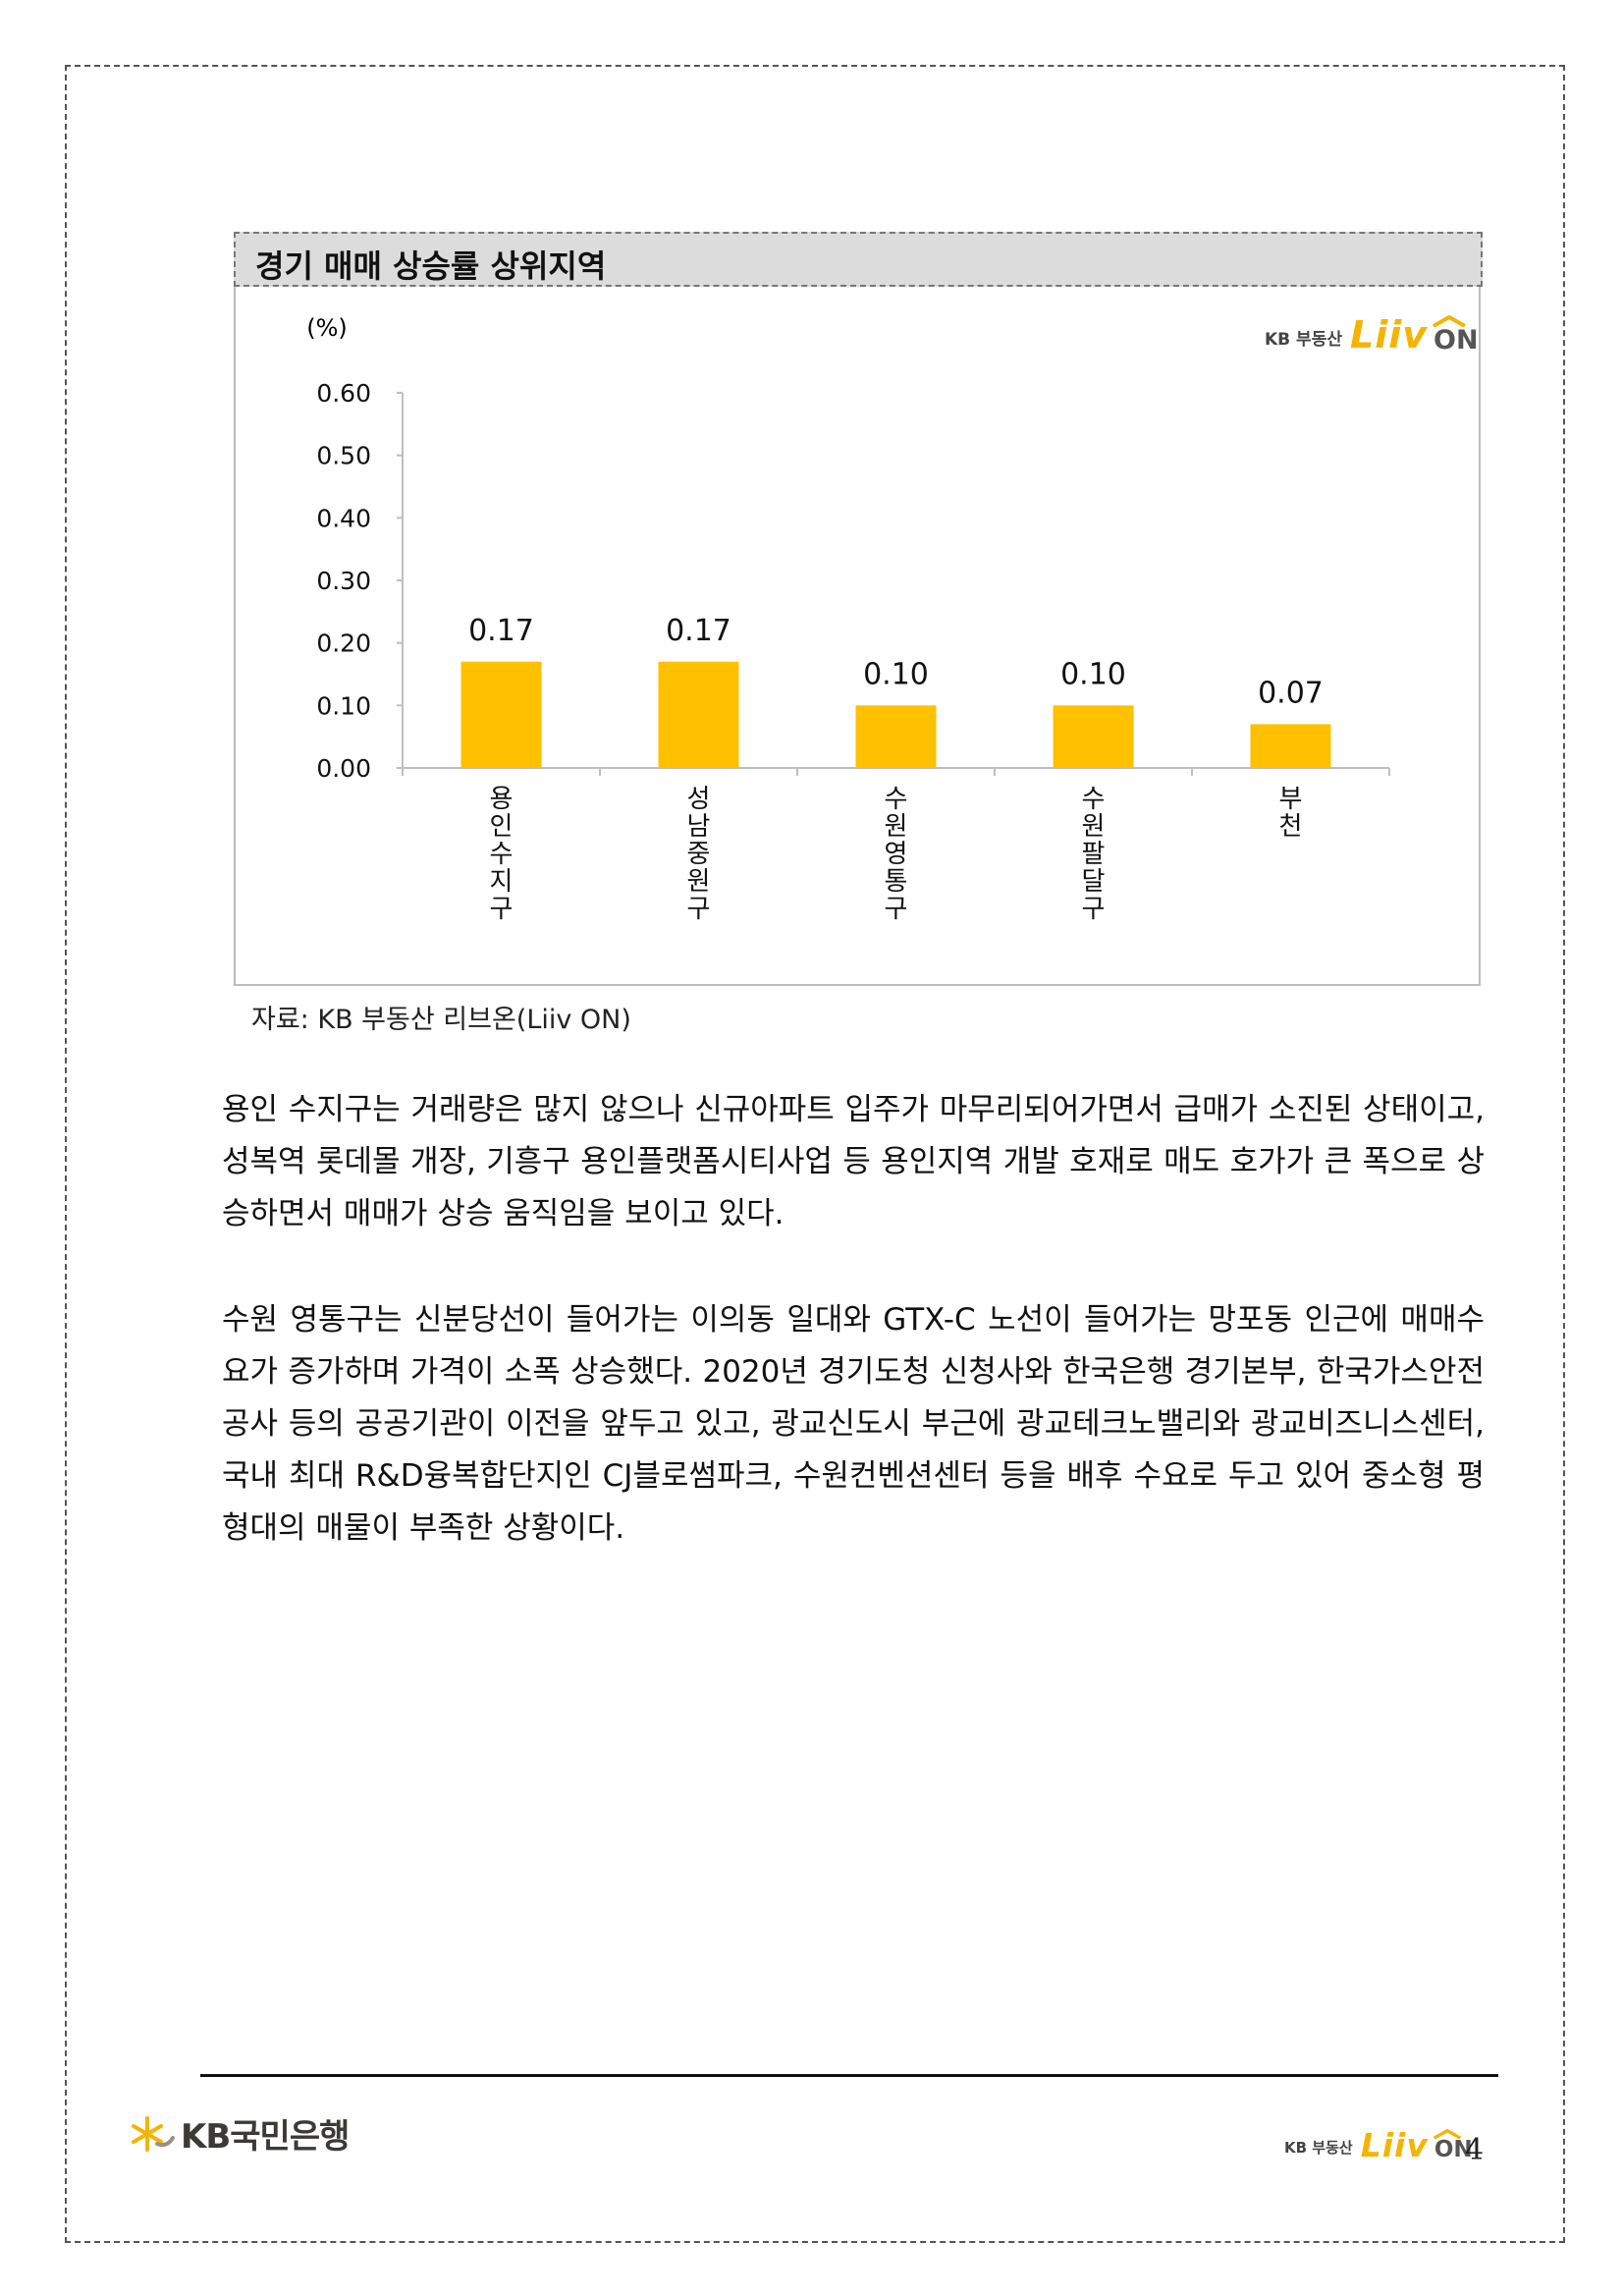 The height and width of the screenshot is (2296, 1623). What do you see at coordinates (858, 259) in the screenshot?
I see `chart-header: 경기 매매 상승률 상위지역` at bounding box center [858, 259].